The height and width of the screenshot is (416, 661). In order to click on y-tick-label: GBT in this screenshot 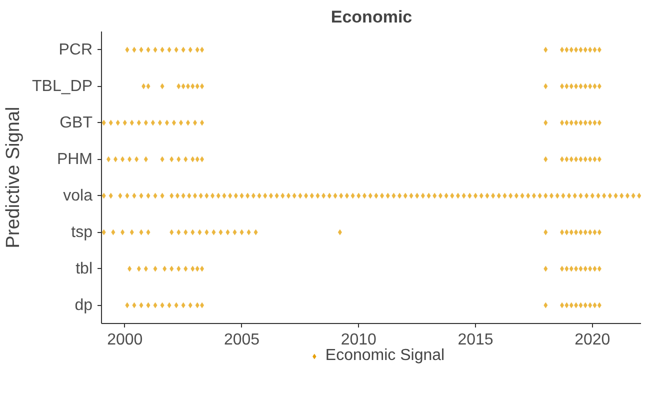, I will do `click(76, 123)`.